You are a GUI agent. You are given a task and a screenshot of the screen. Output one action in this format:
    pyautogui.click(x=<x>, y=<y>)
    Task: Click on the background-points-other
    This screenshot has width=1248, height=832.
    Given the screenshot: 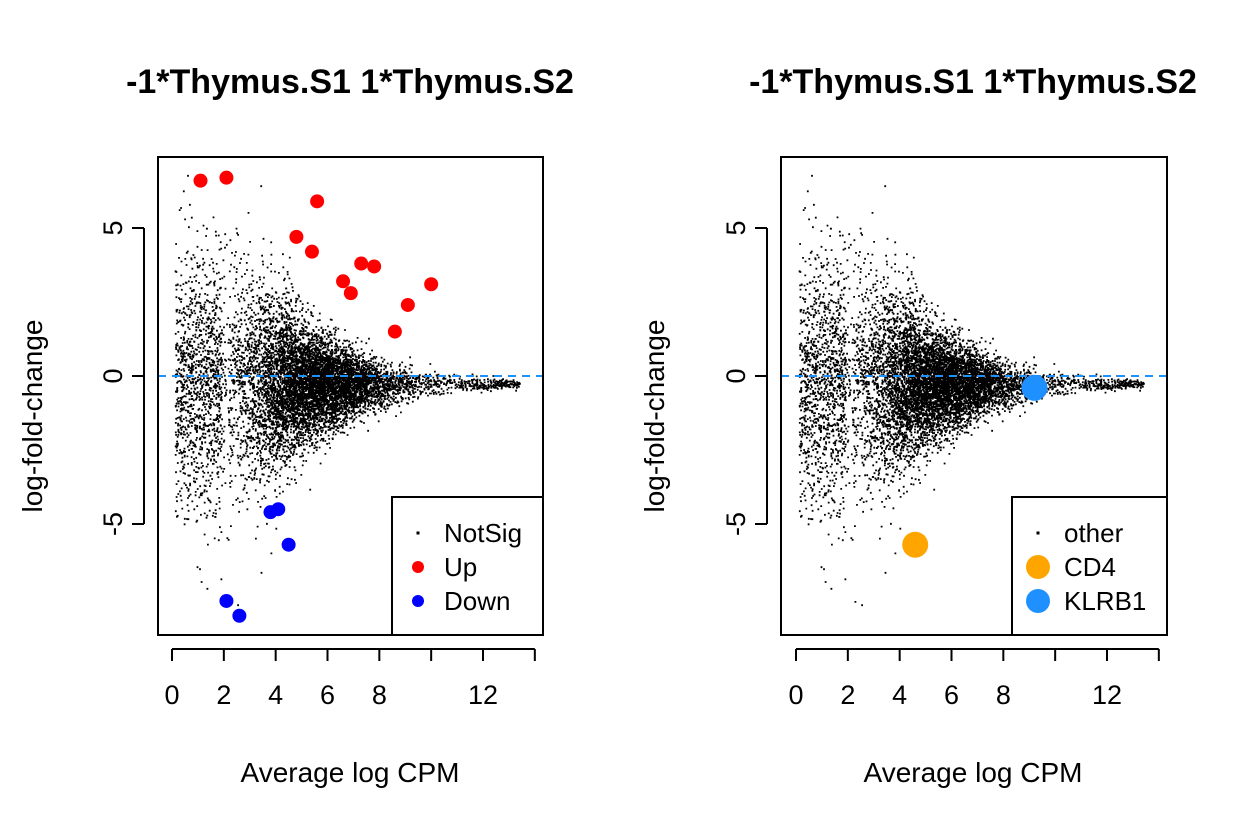 What is the action you would take?
    pyautogui.click(x=971, y=390)
    